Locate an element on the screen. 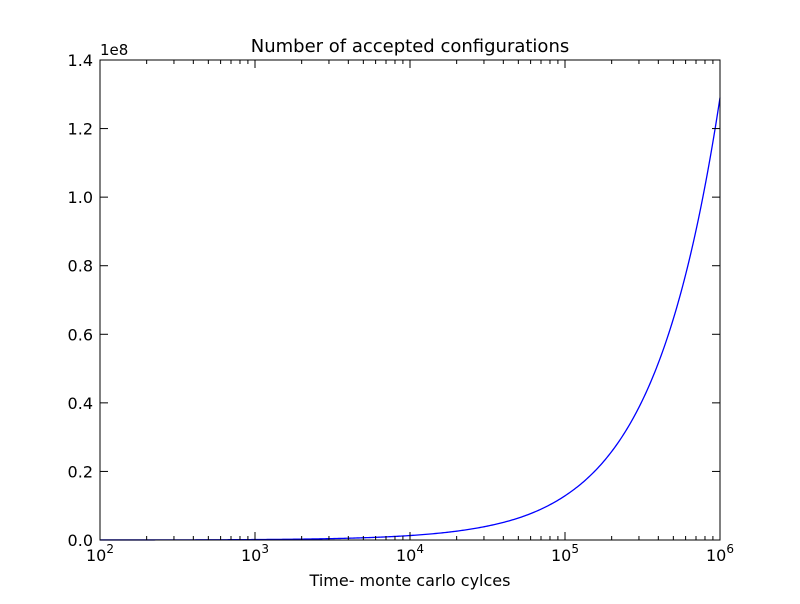 The width and height of the screenshot is (800, 604). y-tick-label: 1.0 is located at coordinates (80, 197).